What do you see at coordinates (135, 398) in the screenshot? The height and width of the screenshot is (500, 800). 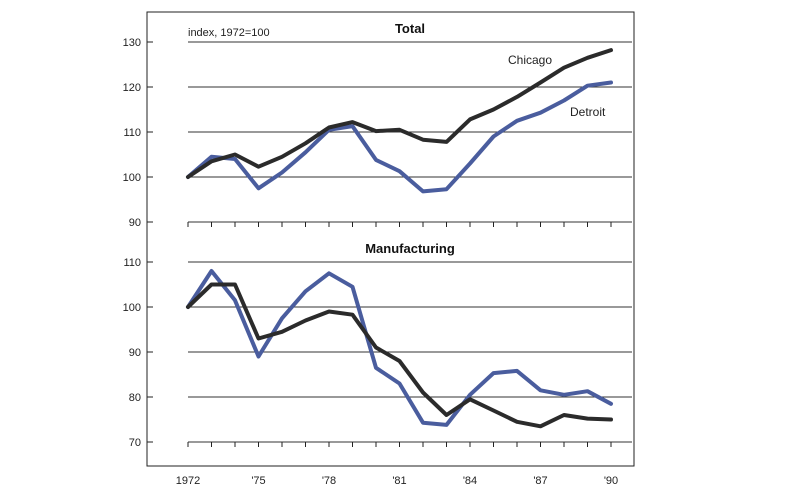 I see `y-tick-label: 80` at bounding box center [135, 398].